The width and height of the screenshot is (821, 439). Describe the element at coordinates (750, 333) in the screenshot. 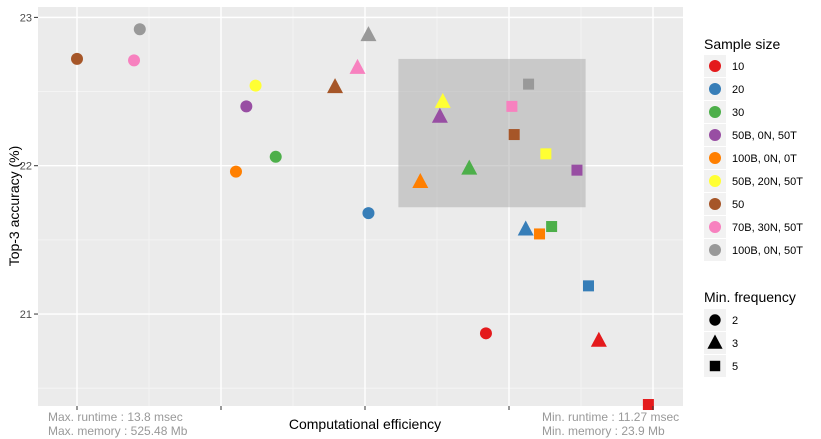

I see `legend-min-frequency: Min. frequency 2 3 5` at that location.